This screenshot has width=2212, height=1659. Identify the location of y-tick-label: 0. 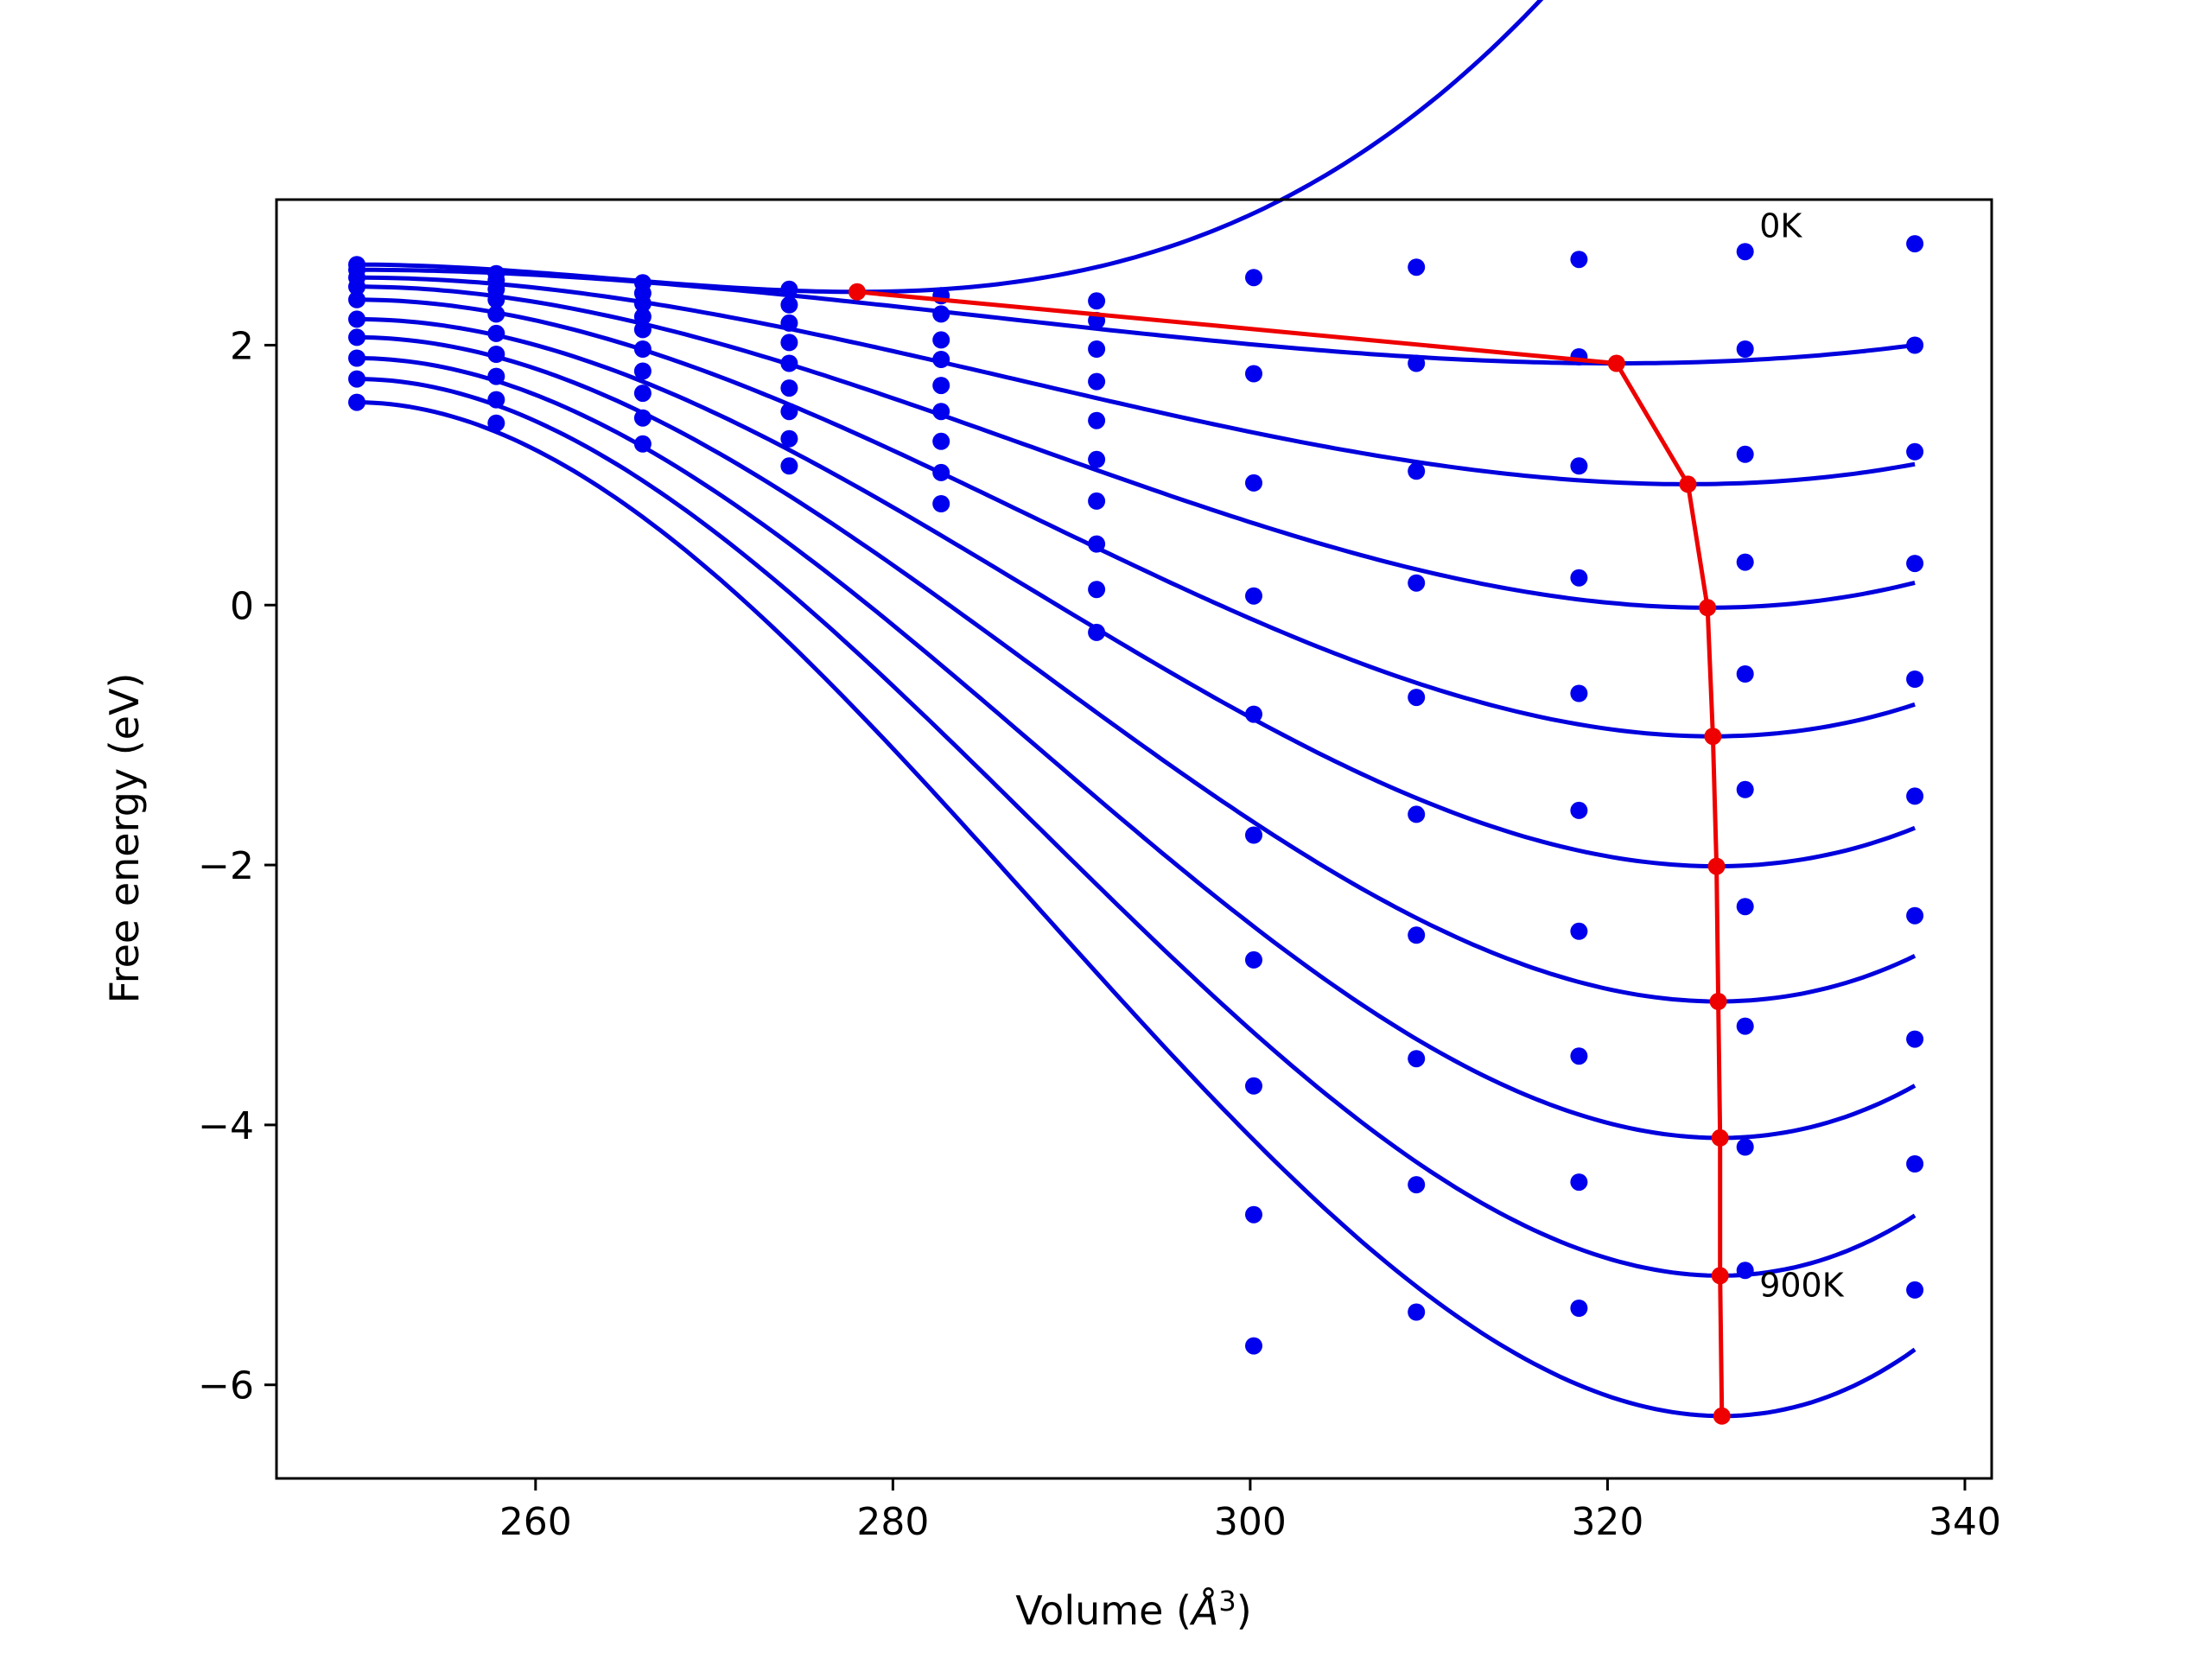
(242, 606).